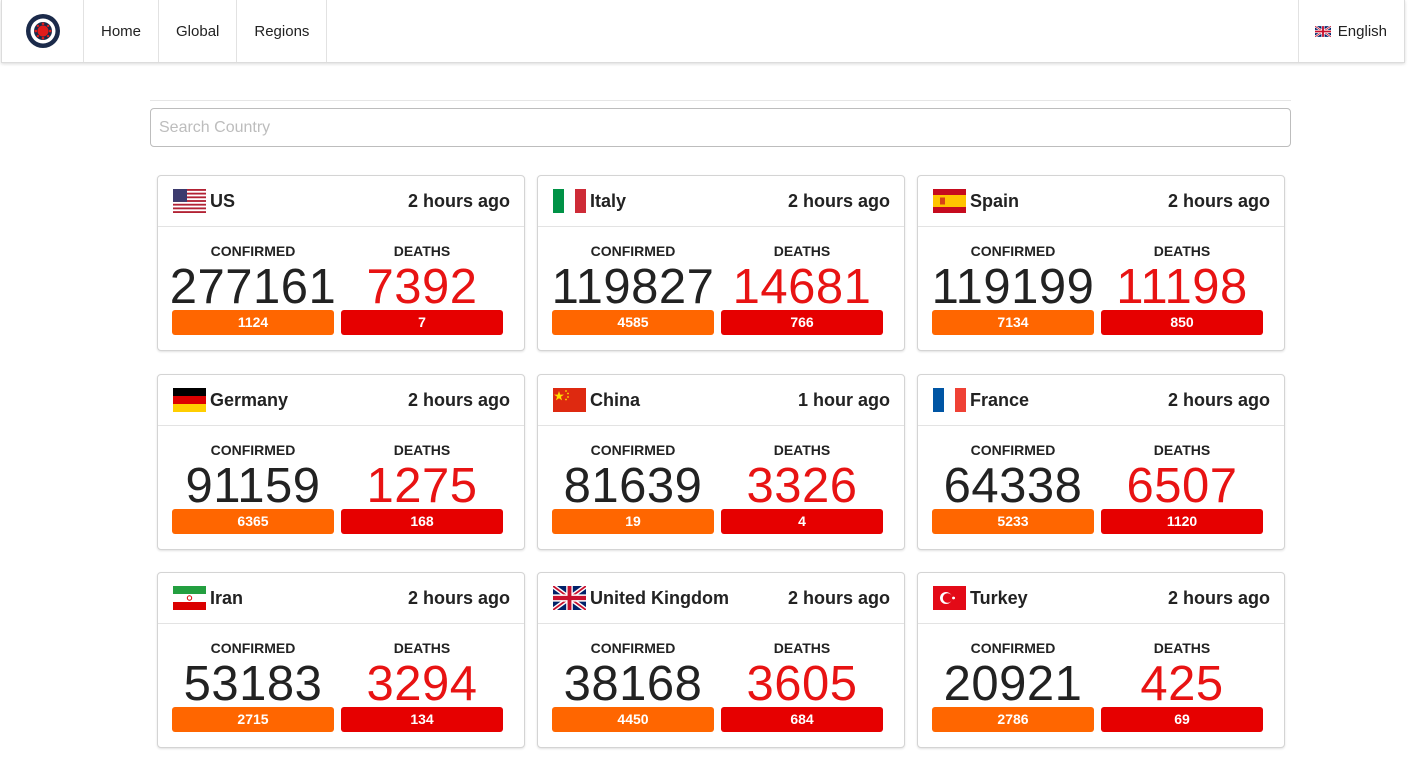  Describe the element at coordinates (422, 322) in the screenshot. I see `new-deaths-badge: 7` at that location.